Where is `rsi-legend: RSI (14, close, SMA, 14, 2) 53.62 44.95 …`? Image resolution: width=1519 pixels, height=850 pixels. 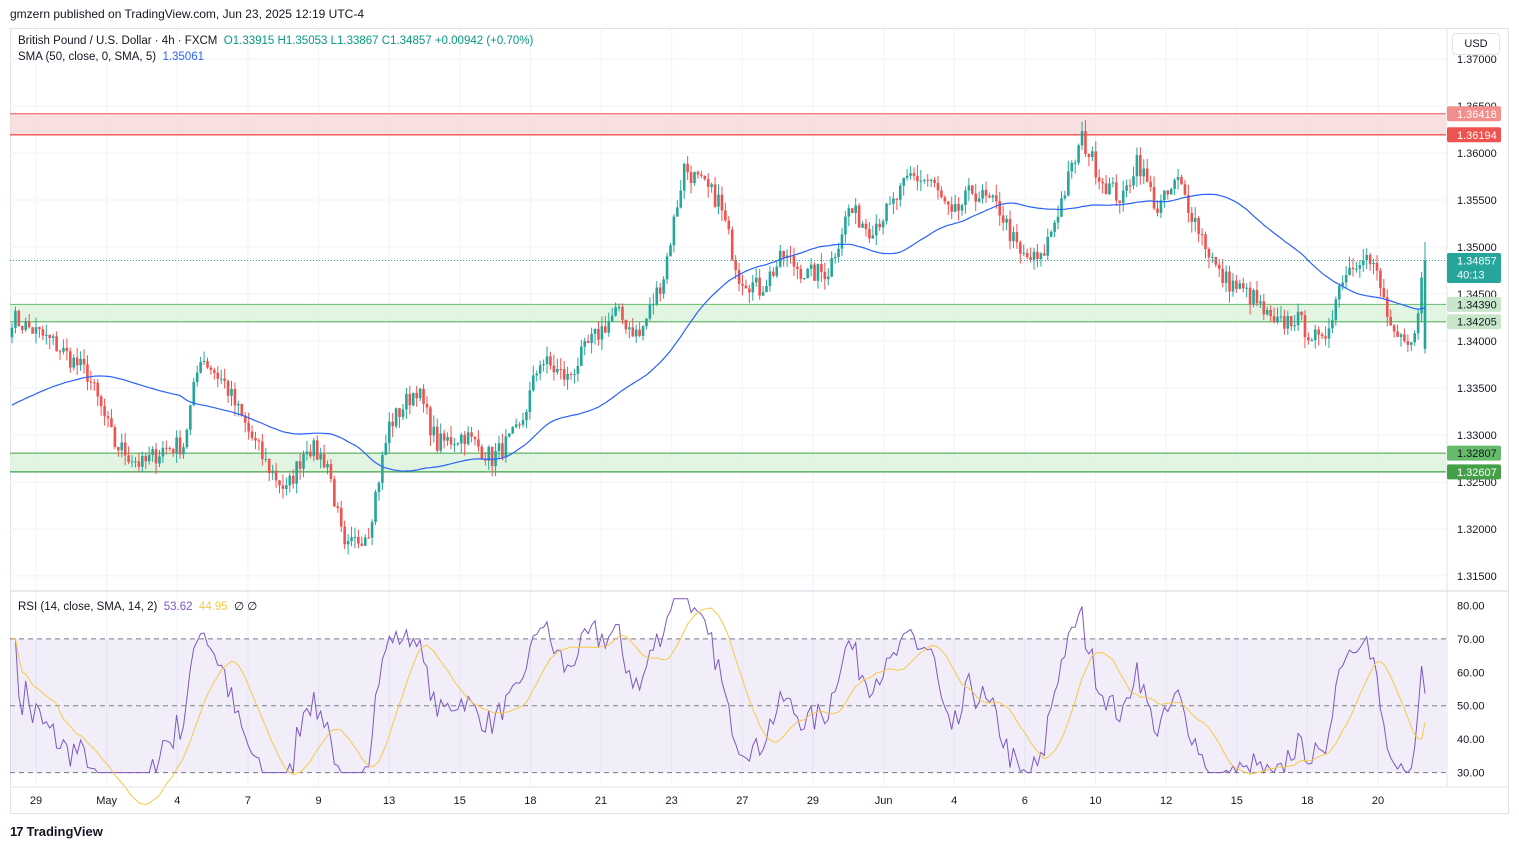
rsi-legend: RSI (14, close, SMA, 14, 2) 53.62 44.95 … is located at coordinates (137, 606).